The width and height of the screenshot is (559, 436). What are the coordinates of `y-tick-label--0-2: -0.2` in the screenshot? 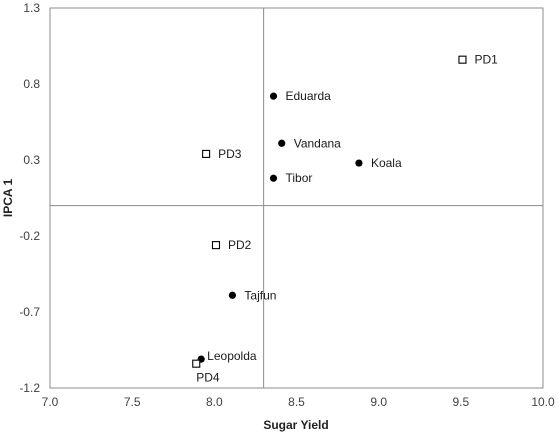 It's located at (29, 236).